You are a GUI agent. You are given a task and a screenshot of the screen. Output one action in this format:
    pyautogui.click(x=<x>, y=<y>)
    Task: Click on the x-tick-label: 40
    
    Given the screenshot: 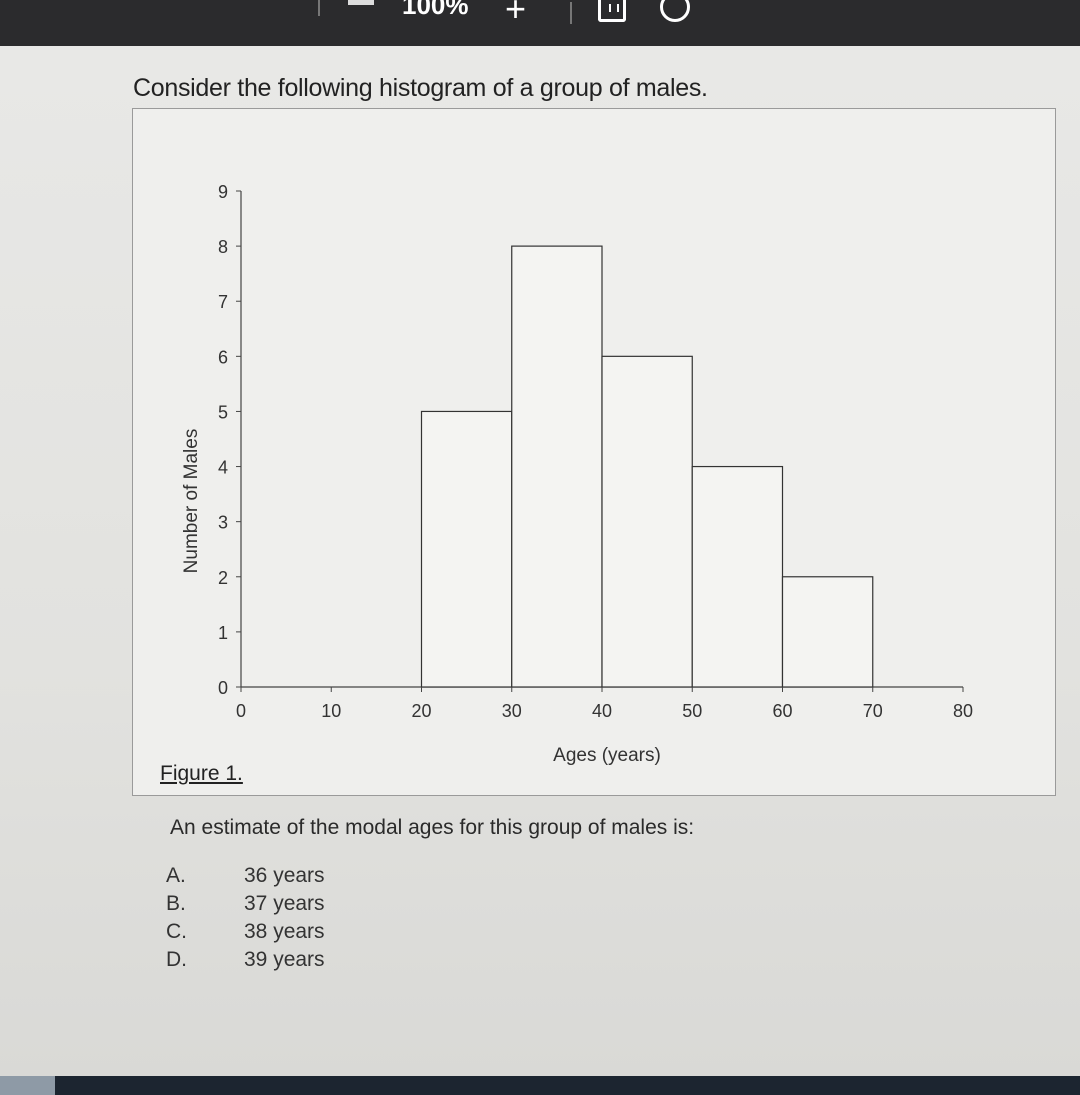 What is the action you would take?
    pyautogui.click(x=602, y=711)
    